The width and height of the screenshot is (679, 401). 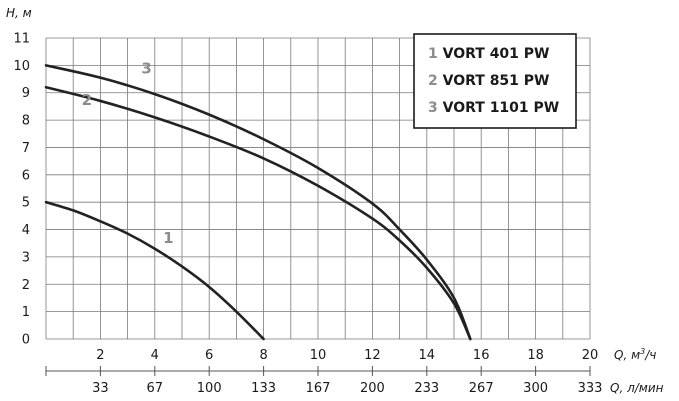 I want to click on x2-tick-label: 333, so click(x=590, y=388).